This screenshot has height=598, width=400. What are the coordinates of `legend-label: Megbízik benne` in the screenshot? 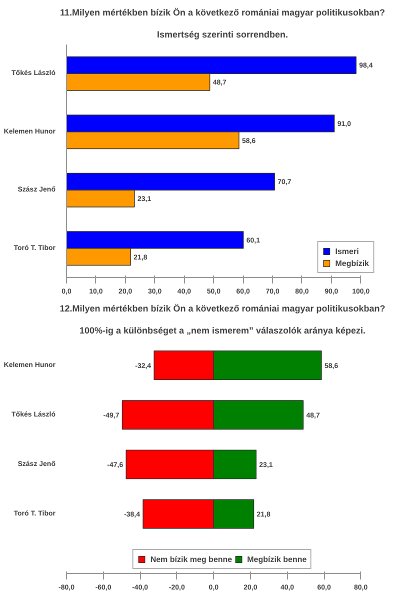 It's located at (277, 559).